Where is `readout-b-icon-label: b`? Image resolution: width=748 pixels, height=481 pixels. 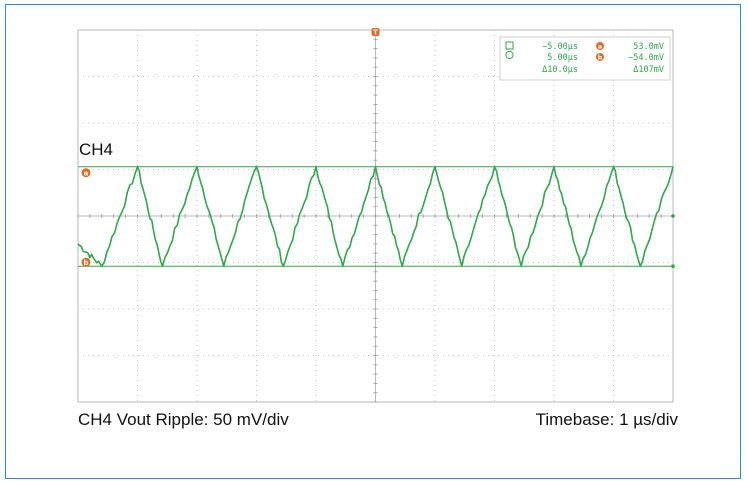 readout-b-icon-label: b is located at coordinates (600, 58).